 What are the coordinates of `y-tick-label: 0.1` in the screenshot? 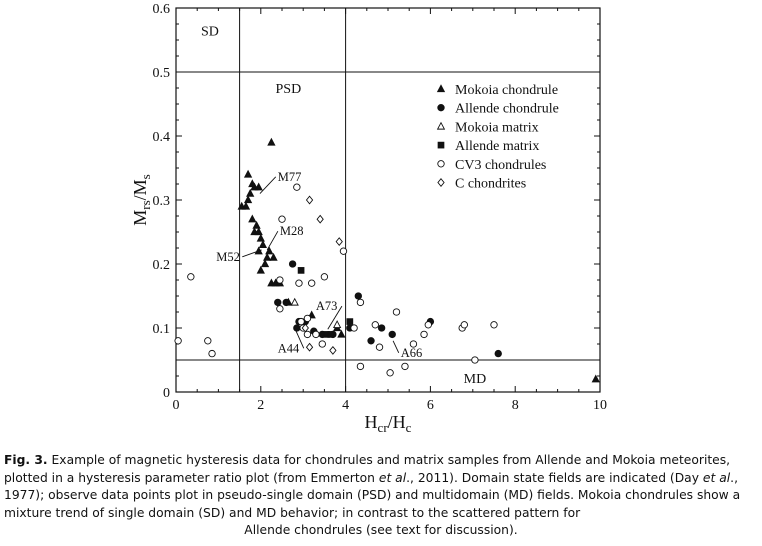 It's located at (162, 329).